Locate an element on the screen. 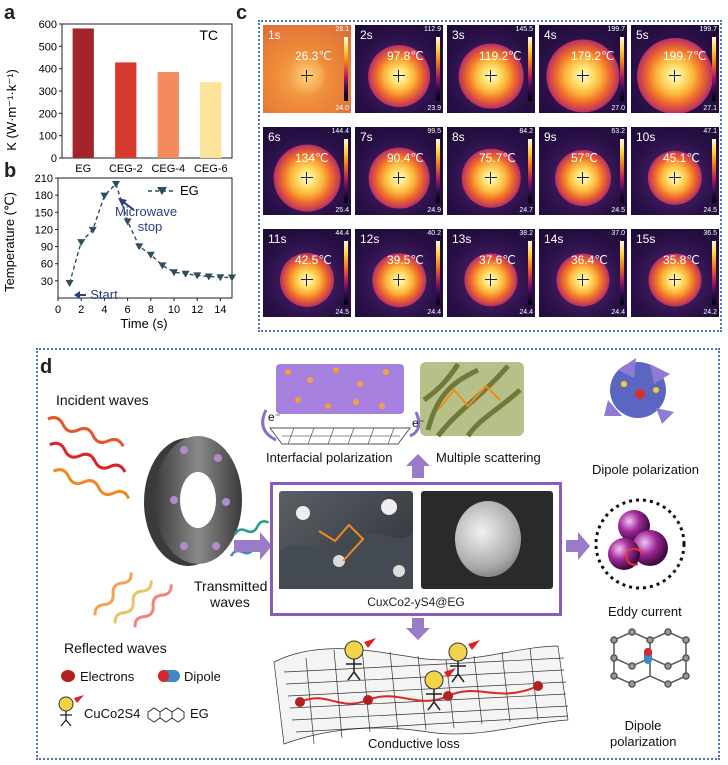 This screenshot has height=765, width=728. chart-b-xtick-label: 12 is located at coordinates (197, 310).